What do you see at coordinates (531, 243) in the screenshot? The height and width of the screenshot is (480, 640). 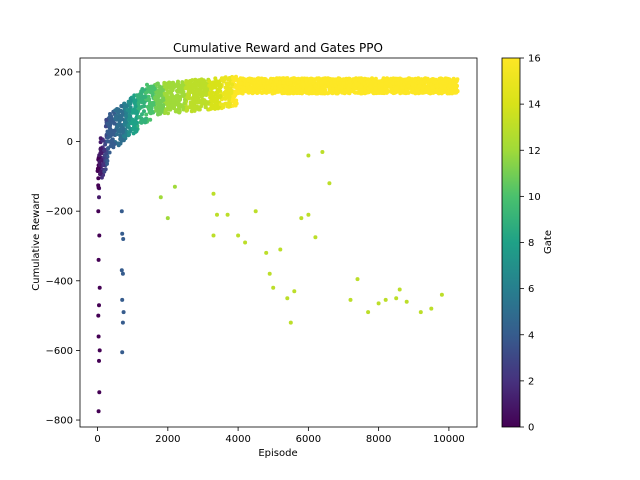 I see `colorbar-tick-label: 8` at bounding box center [531, 243].